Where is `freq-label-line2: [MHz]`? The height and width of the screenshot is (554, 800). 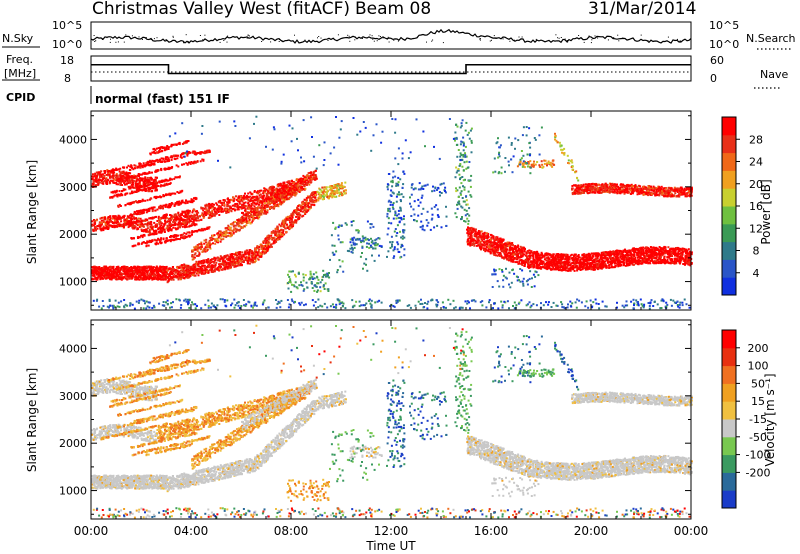
freq-label-line2: [MHz] is located at coordinates (20, 73).